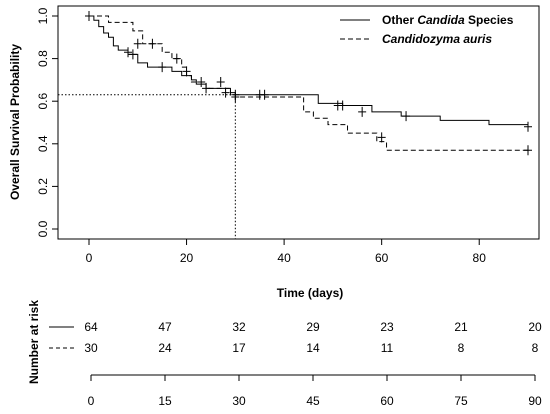 The width and height of the screenshot is (550, 414). I want to click on risk-value-solid: 21, so click(461, 327).